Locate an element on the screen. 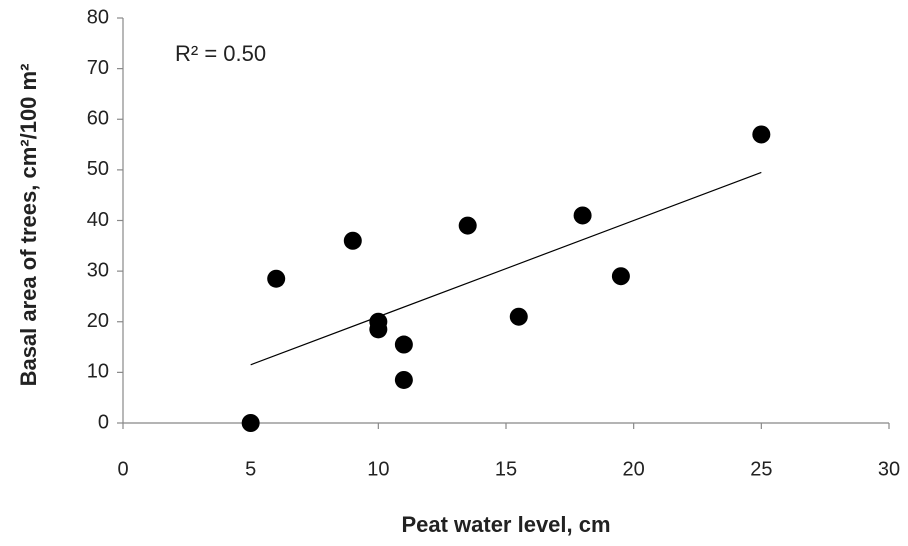 The image size is (908, 546). y-tick-label: 30 is located at coordinates (98, 270).